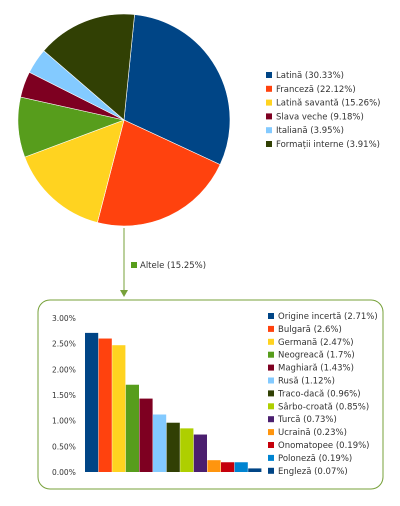 Image resolution: width=400 pixels, height=506 pixels. I want to click on bar-origine-incerta, so click(92, 402).